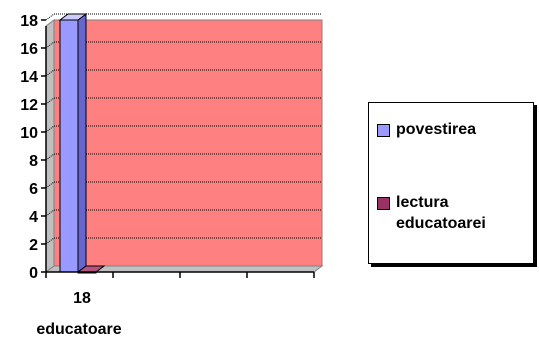 This screenshot has height=338, width=539. Describe the element at coordinates (78, 329) in the screenshot. I see `x-axis-label: educatoare` at that location.